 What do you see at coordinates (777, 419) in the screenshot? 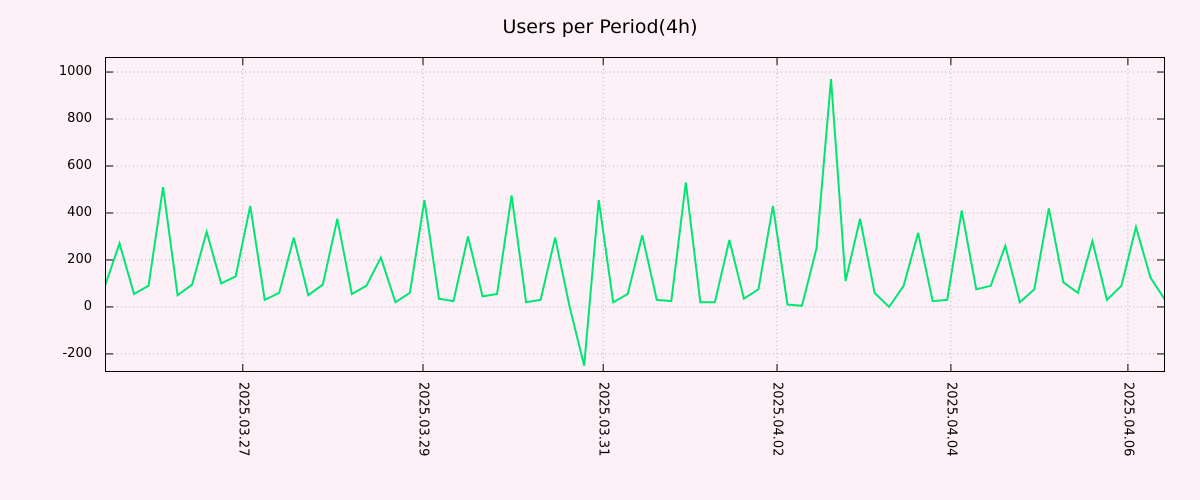
I see `x-tick-label: 2025.04.02` at bounding box center [777, 419].